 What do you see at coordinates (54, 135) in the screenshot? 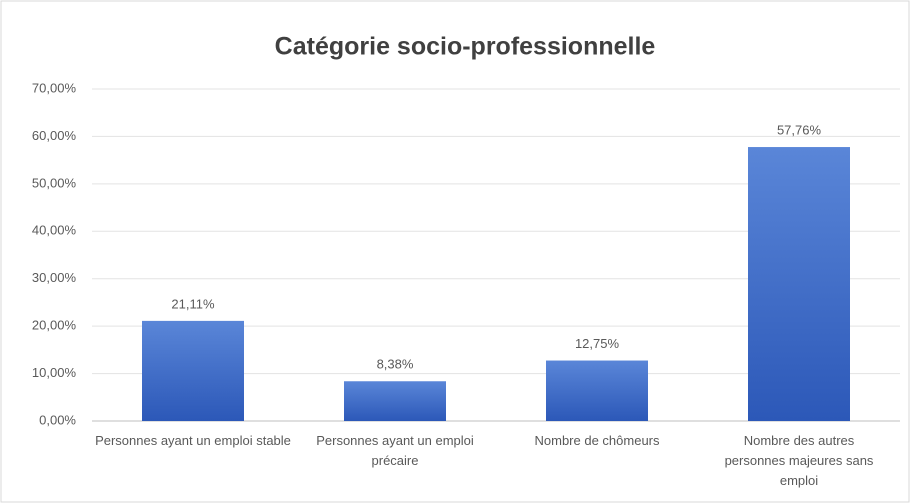
I see `y-tick-label: 60,00%` at bounding box center [54, 135].